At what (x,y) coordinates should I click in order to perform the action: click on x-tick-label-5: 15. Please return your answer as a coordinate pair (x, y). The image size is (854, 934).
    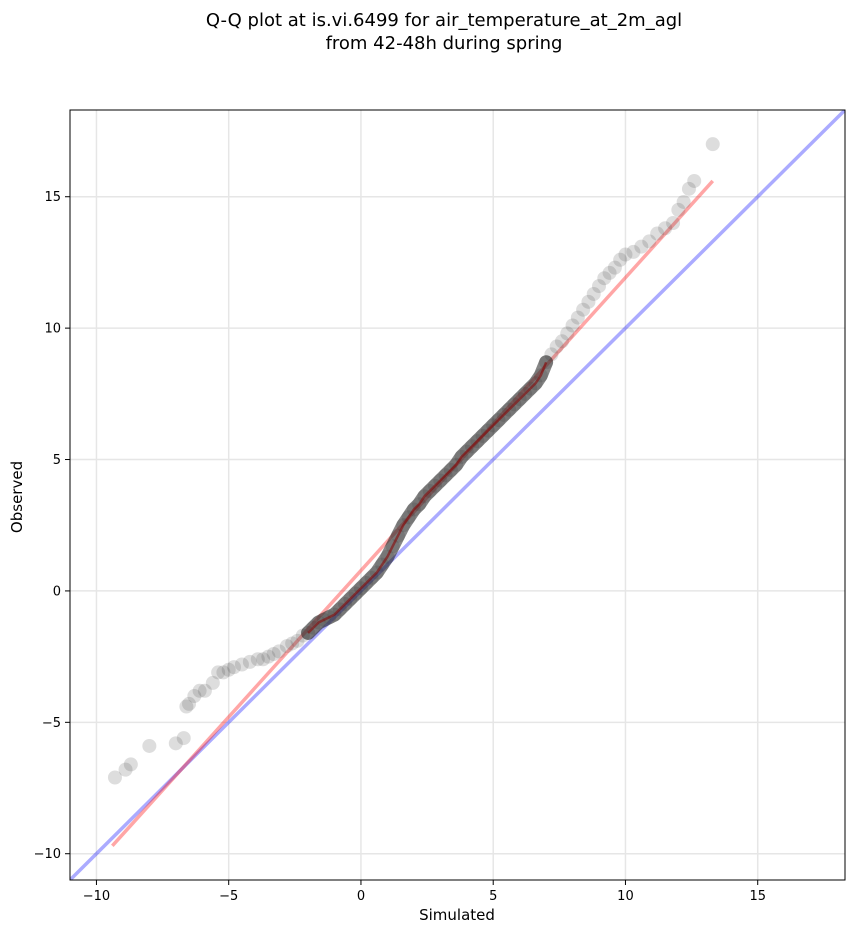
    Looking at the image, I should click on (757, 896).